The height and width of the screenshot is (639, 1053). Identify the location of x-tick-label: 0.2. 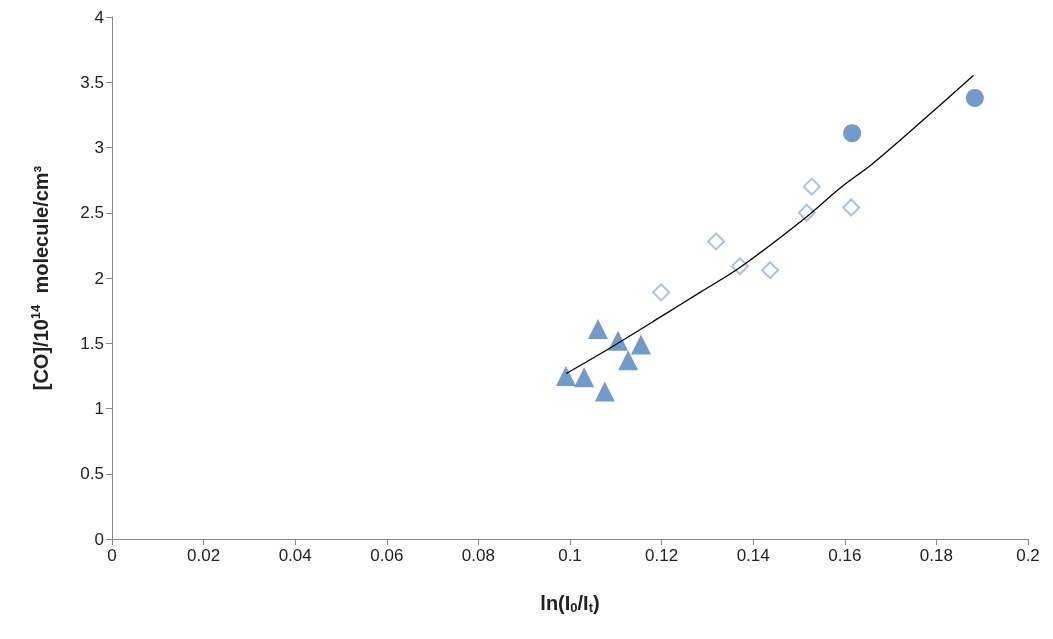
(1028, 555).